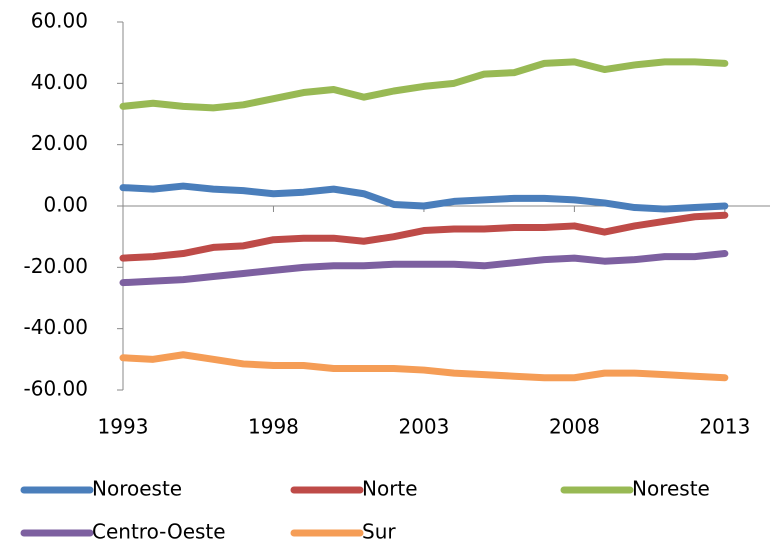 Image resolution: width=774 pixels, height=543 pixels. What do you see at coordinates (724, 427) in the screenshot?
I see `x-tick-label: 2013` at bounding box center [724, 427].